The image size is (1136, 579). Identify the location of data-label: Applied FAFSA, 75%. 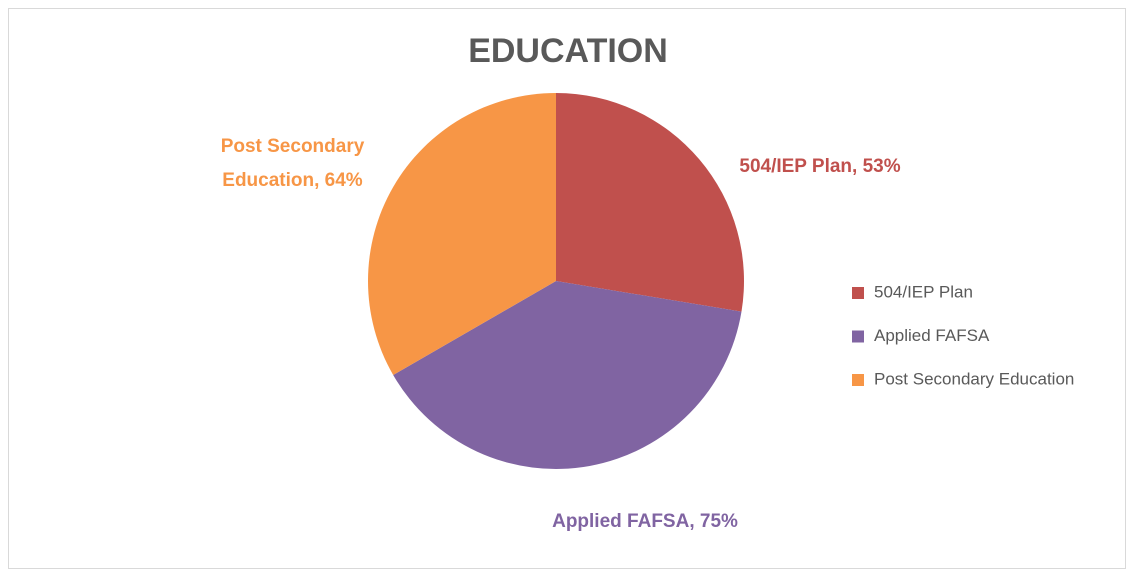
(645, 521).